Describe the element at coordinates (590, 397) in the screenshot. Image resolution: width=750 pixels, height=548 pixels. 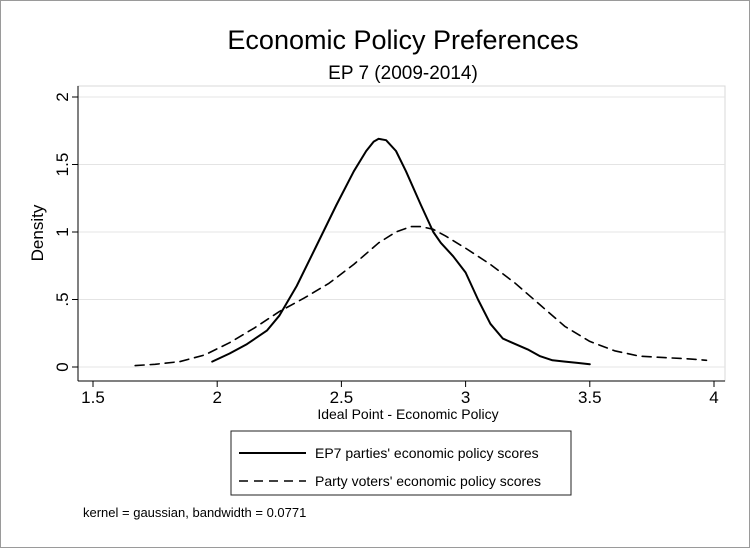
I see `x-tick-label-4: 3.5` at that location.